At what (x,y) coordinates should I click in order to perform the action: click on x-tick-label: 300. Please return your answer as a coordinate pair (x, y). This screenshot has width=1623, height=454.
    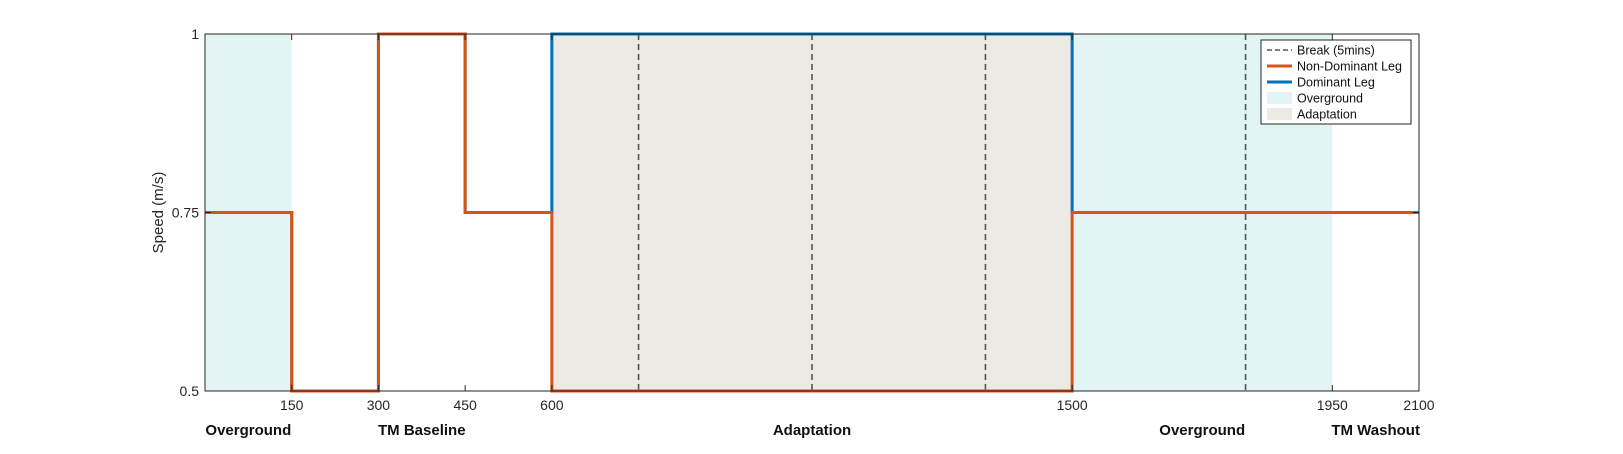
    Looking at the image, I should click on (379, 405).